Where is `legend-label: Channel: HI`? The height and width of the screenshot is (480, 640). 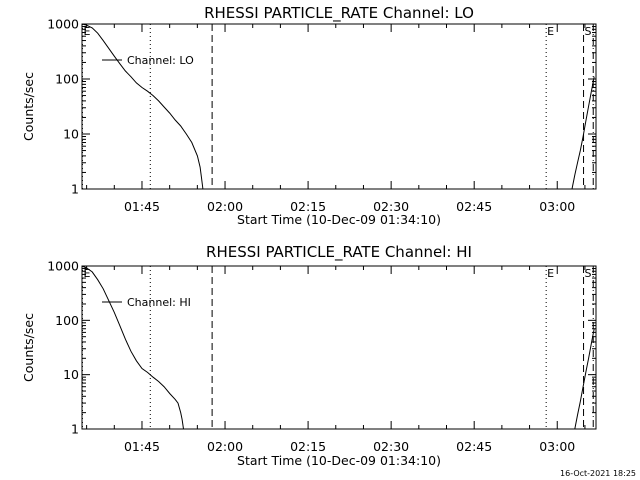 legend-label: Channel: HI is located at coordinates (159, 302).